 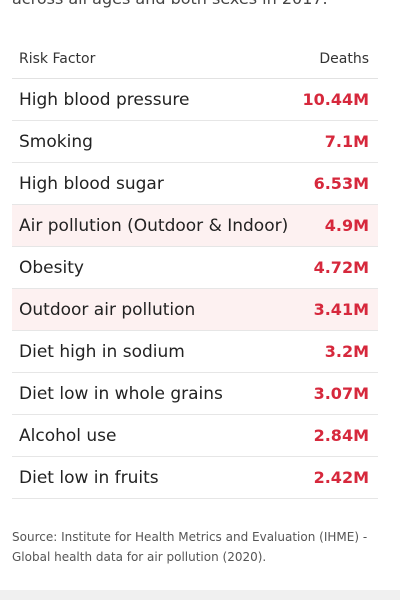 I want to click on death-count-value: 10.44M, so click(x=335, y=99).